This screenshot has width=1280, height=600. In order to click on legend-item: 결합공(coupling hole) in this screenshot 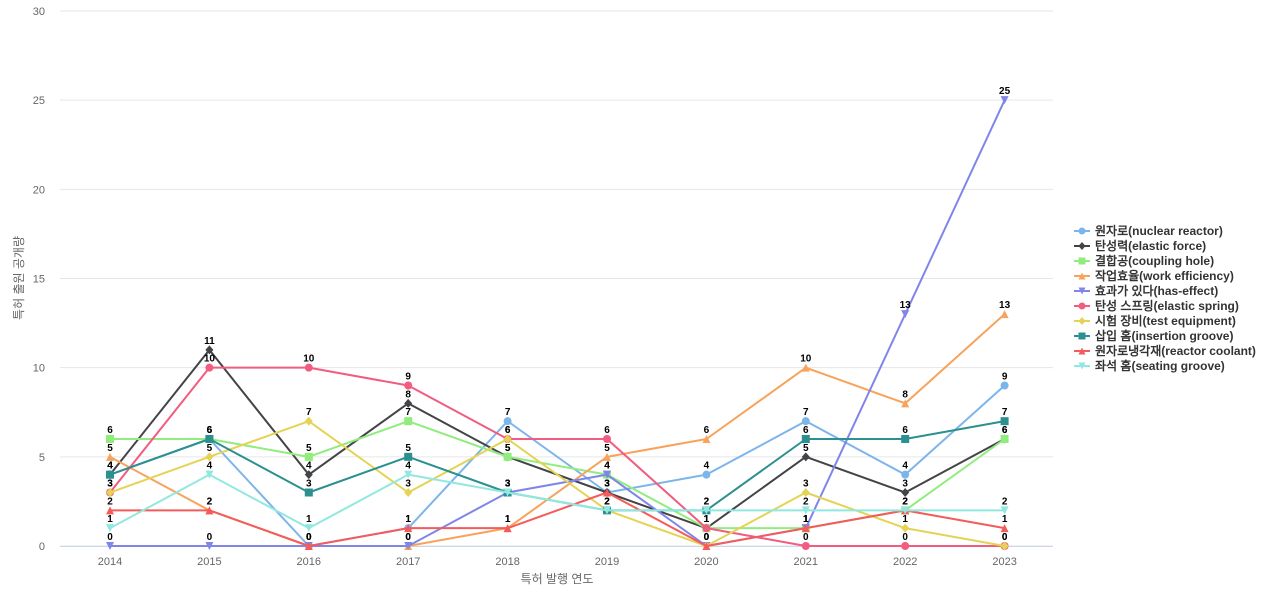, I will do `click(1144, 260)`.